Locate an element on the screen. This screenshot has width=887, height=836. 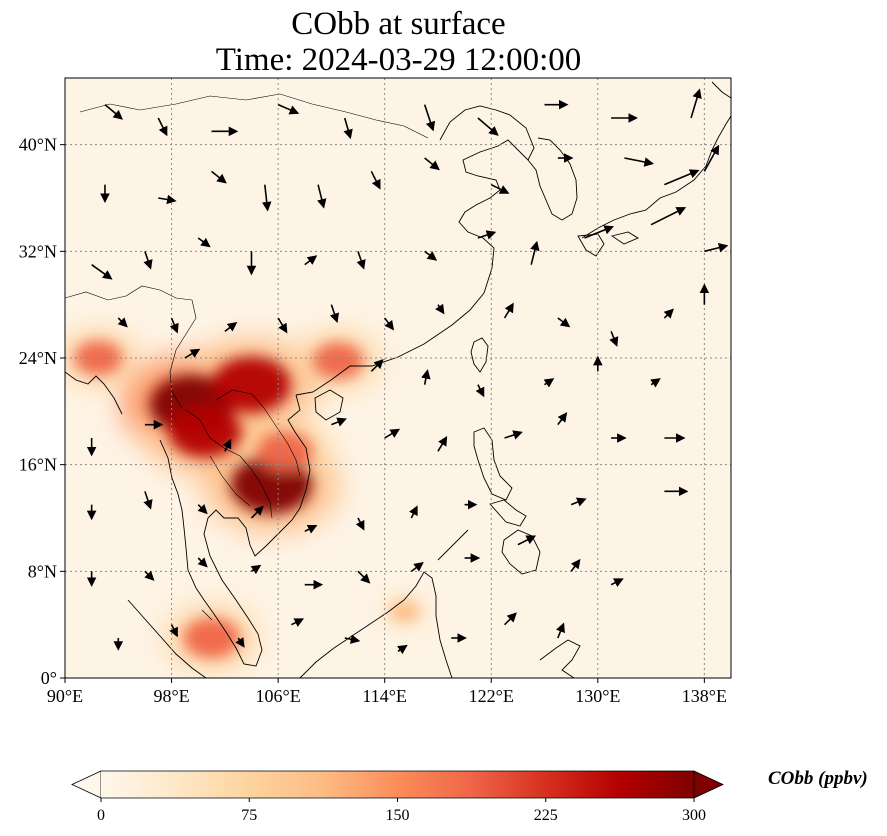
lon-tick-label: 130°E is located at coordinates (597, 696).